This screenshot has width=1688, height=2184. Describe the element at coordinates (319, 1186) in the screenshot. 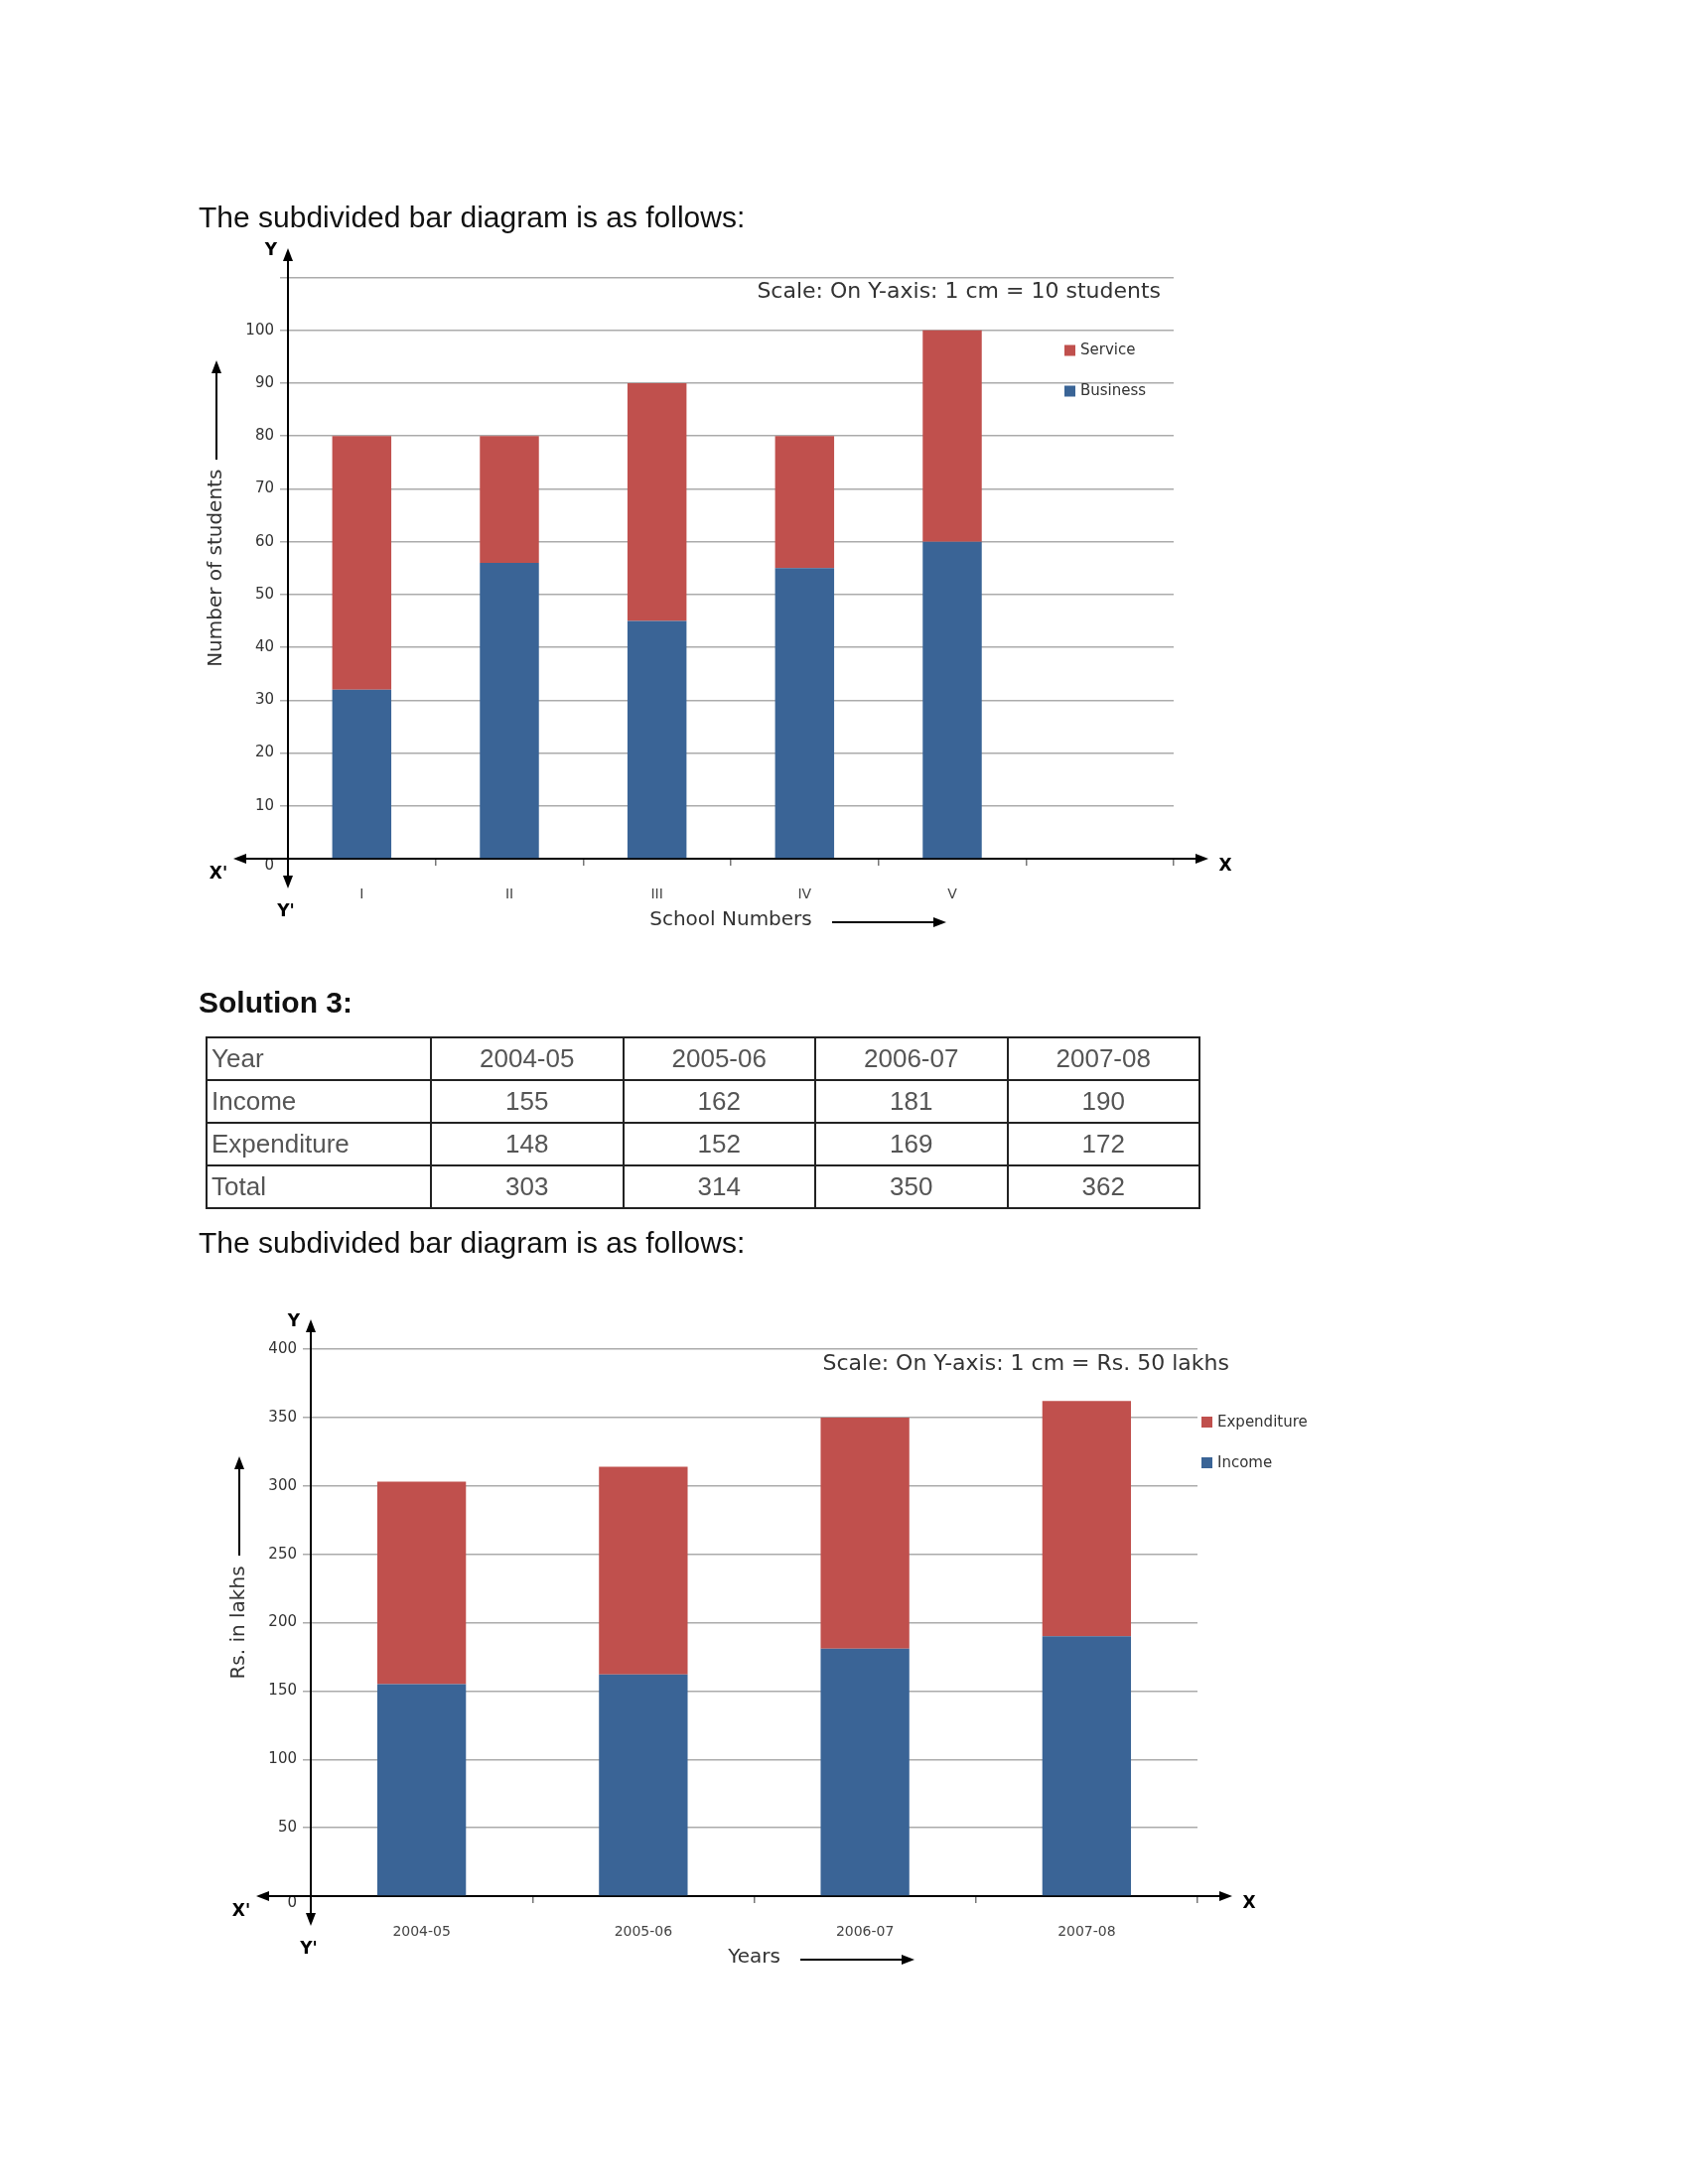

I see `text: Total` at that location.